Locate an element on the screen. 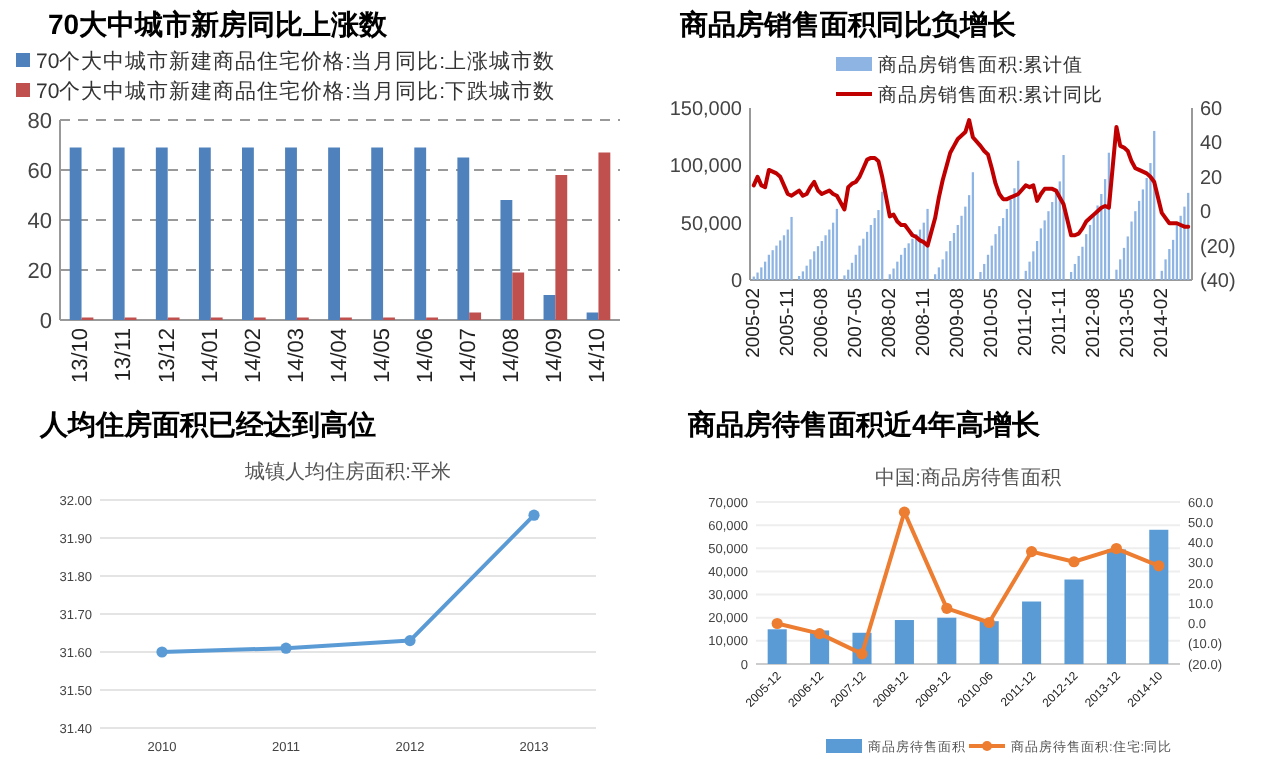 This screenshot has width=1280, height=762. chart-title: 70大中城市新房同比上涨数 is located at coordinates (219, 24).